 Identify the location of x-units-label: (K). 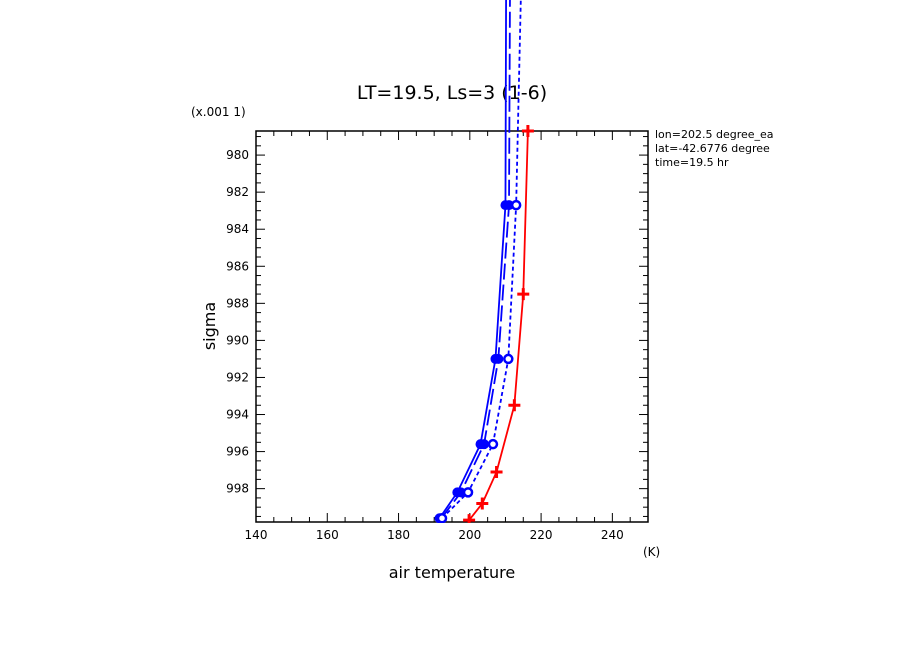
(651, 552).